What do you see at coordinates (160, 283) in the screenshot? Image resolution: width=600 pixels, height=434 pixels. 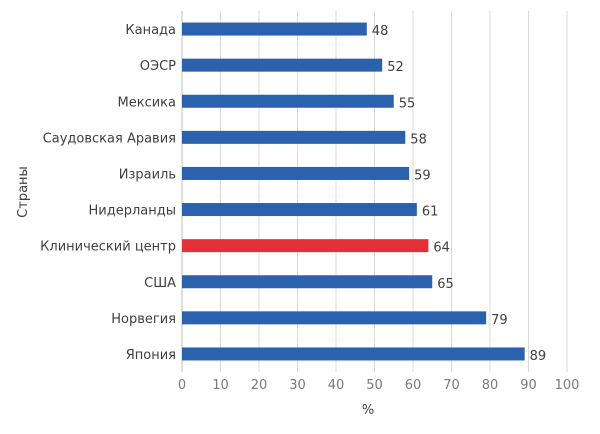 I see `category-label: США` at bounding box center [160, 283].